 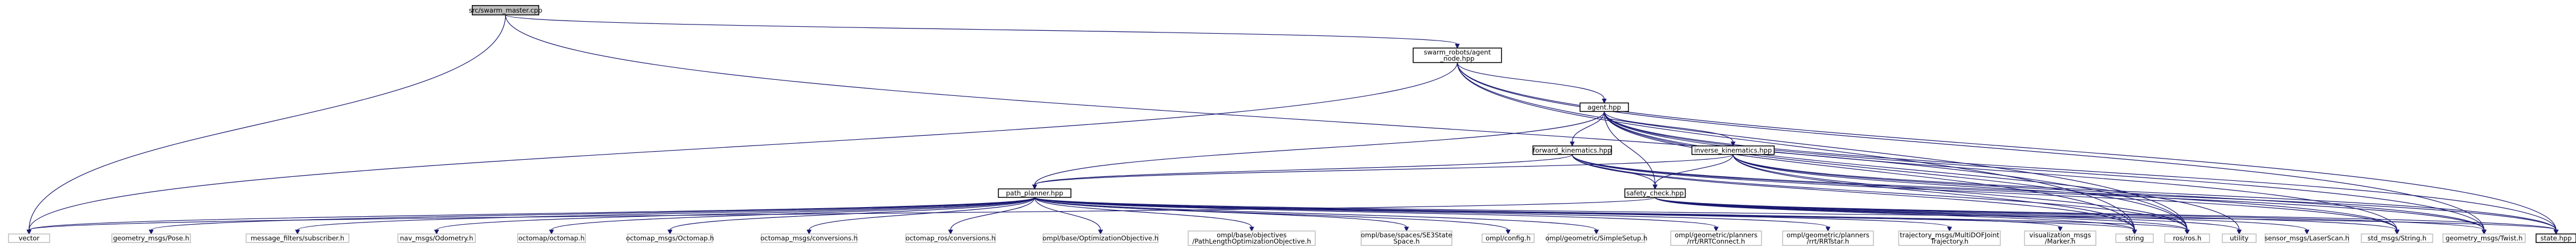 I want to click on edge-agent-to-fk, so click(x=1587, y=129).